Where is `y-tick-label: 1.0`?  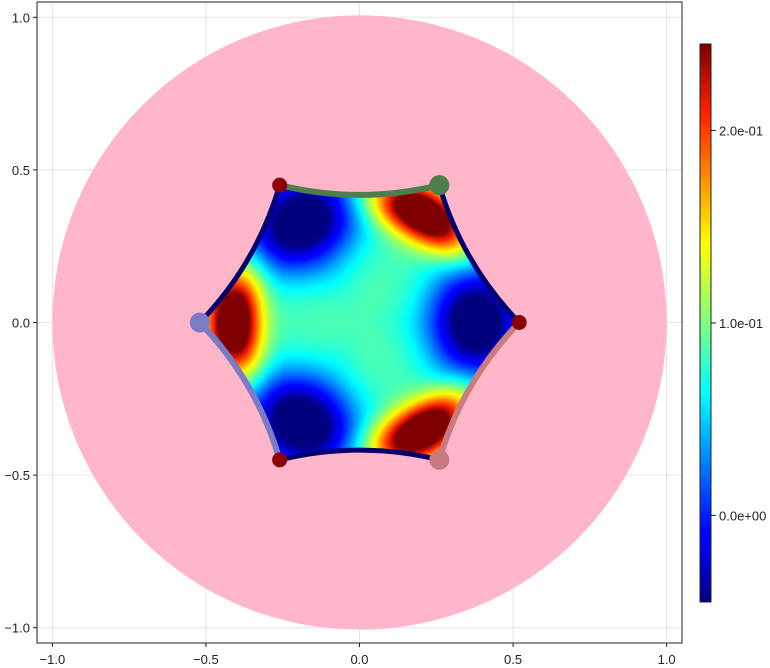 y-tick-label: 1.0 is located at coordinates (21, 17).